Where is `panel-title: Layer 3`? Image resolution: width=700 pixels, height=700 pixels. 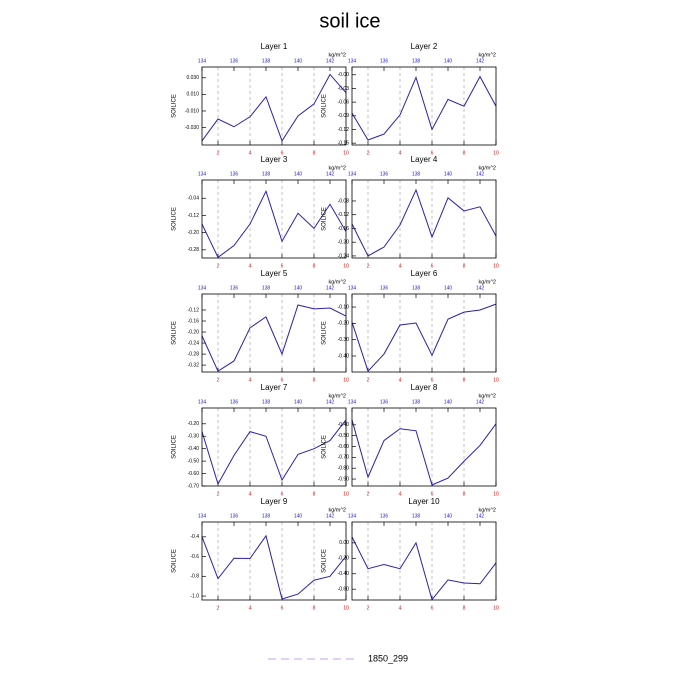 panel-title: Layer 3 is located at coordinates (274, 159).